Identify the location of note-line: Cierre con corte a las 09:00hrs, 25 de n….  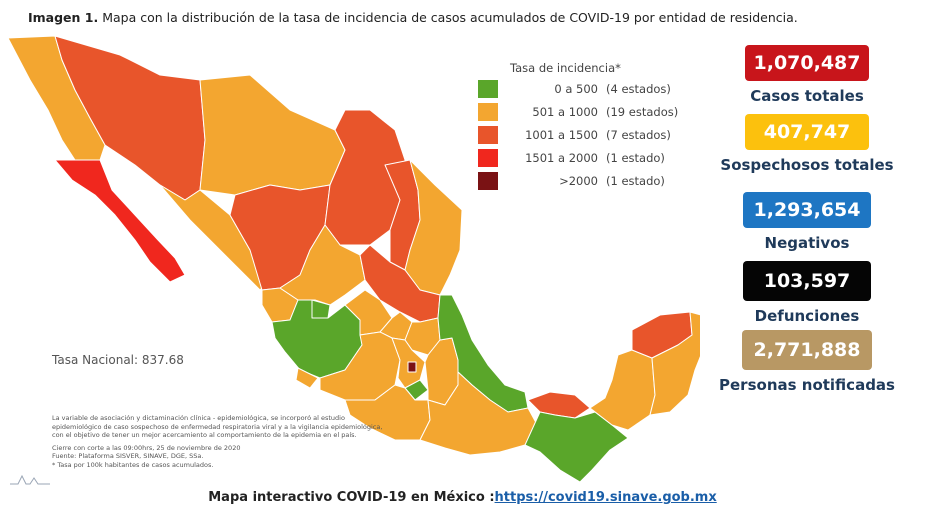
(146, 447).